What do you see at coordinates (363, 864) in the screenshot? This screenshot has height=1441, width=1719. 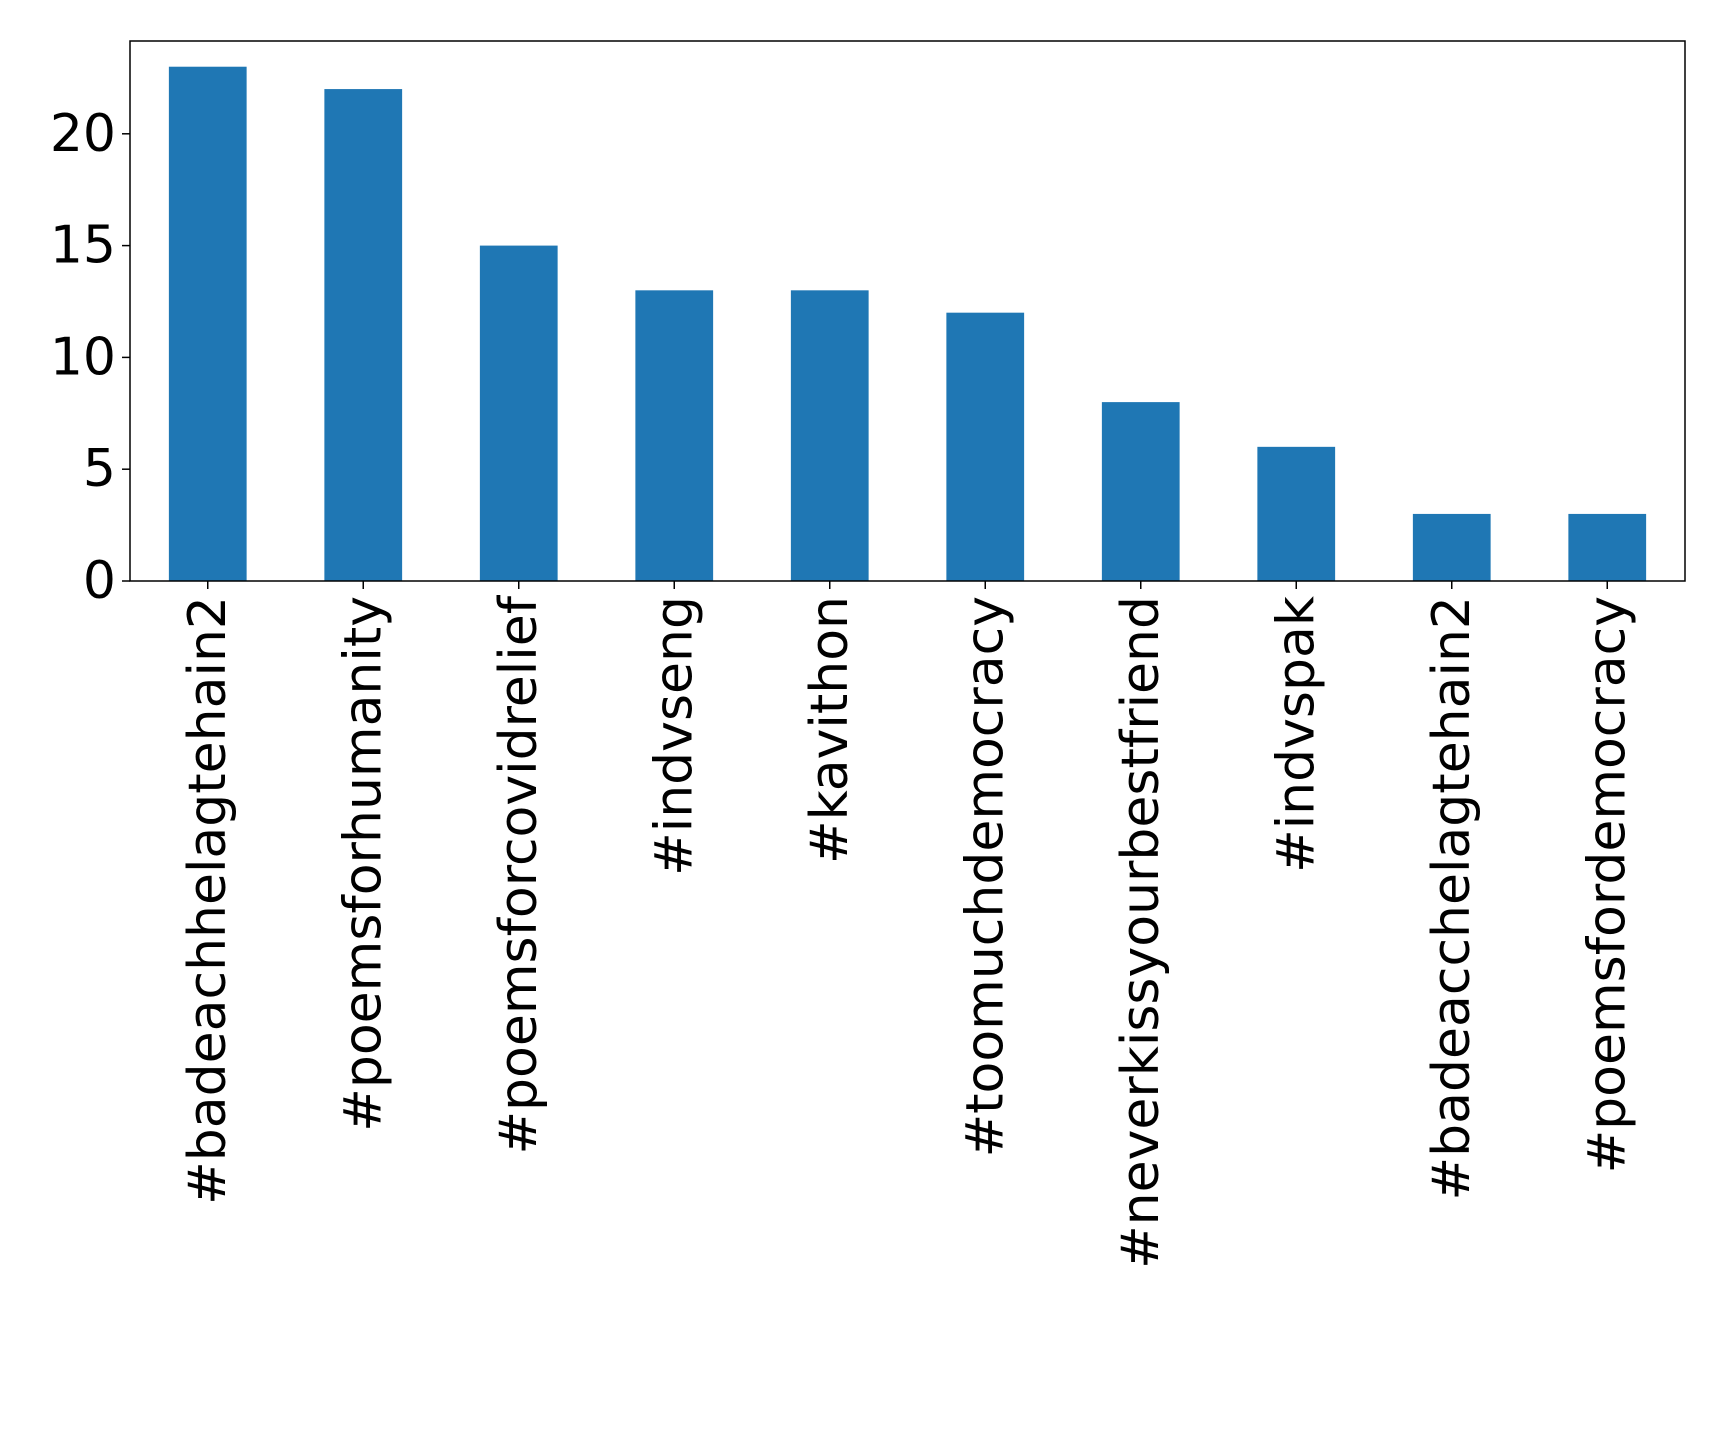 I see `x-tick-label: #poemsforhumanity` at bounding box center [363, 864].